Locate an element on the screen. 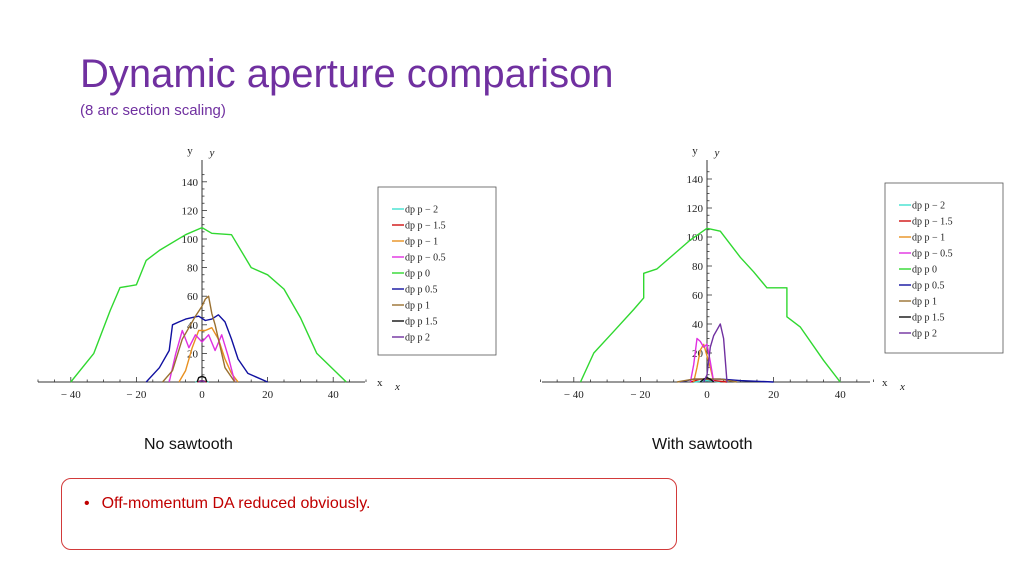 The image size is (1024, 576). y-axis-label-sub: y is located at coordinates (212, 153).